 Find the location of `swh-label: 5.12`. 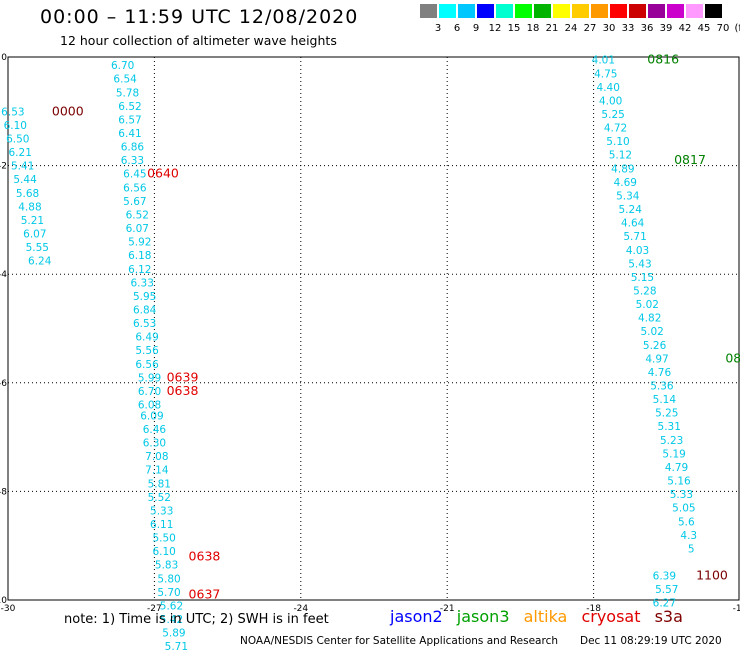

swh-label: 5.12 is located at coordinates (620, 156).